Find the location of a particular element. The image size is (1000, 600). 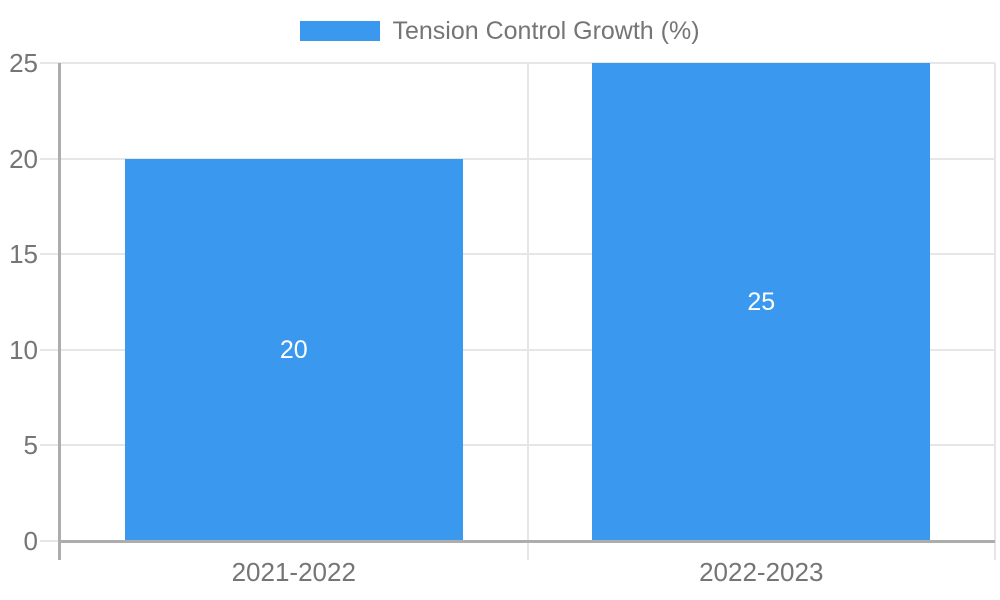

x-axis-baseline is located at coordinates (527, 541).